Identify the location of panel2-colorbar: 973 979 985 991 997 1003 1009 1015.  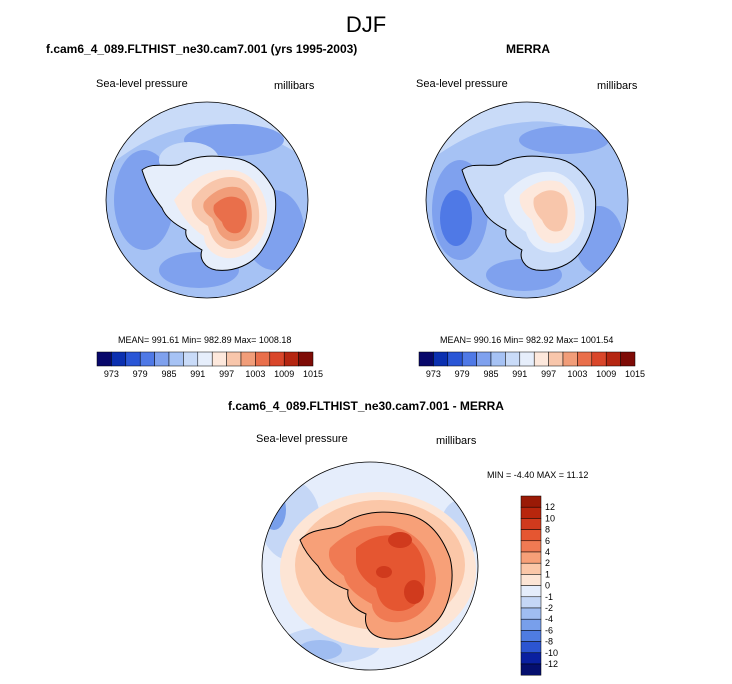
(531, 365).